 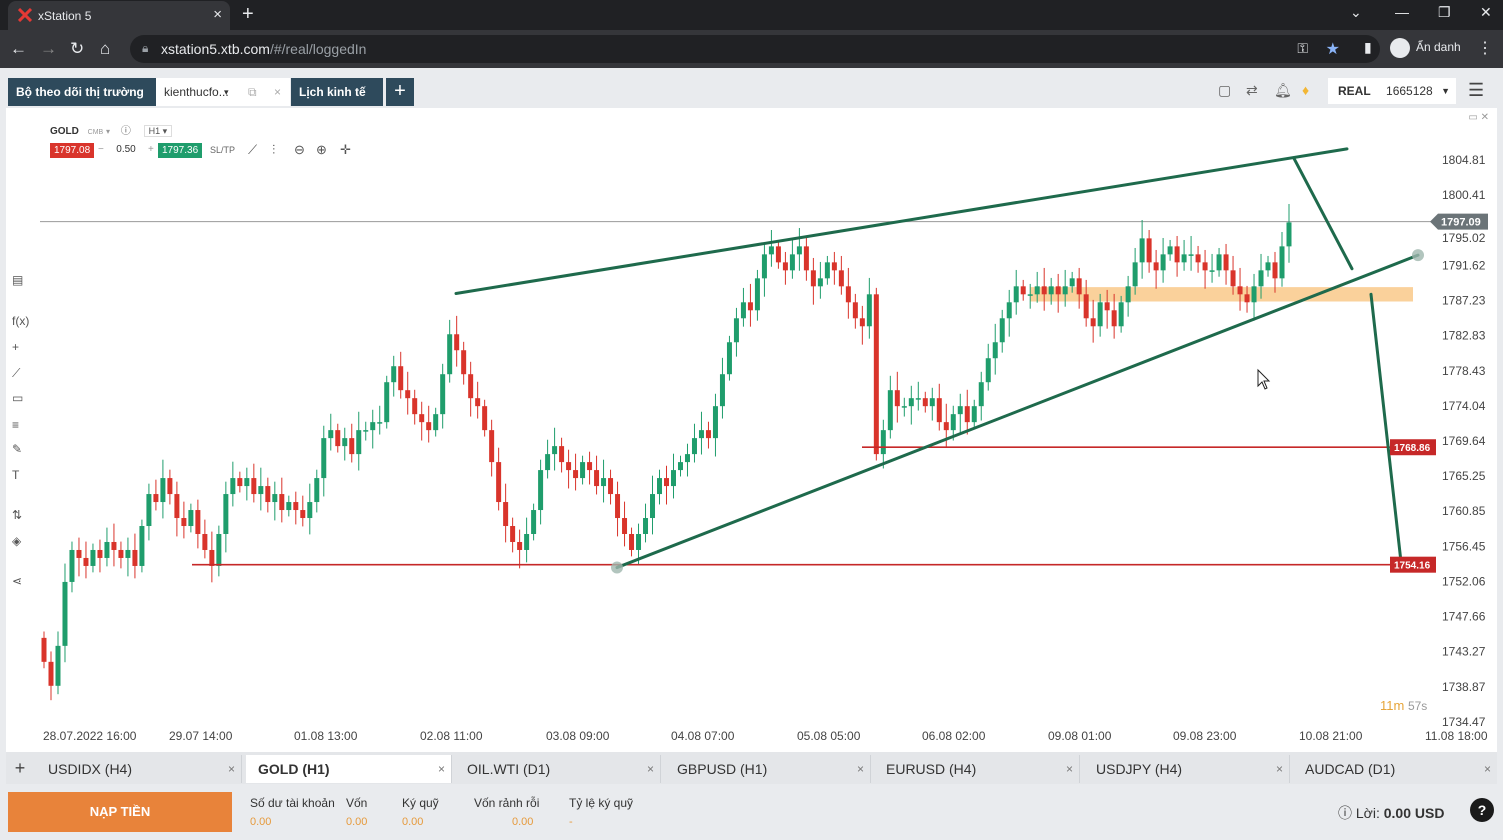 What do you see at coordinates (299, 149) in the screenshot?
I see `zoom-out-icon: ⊖` at bounding box center [299, 149].